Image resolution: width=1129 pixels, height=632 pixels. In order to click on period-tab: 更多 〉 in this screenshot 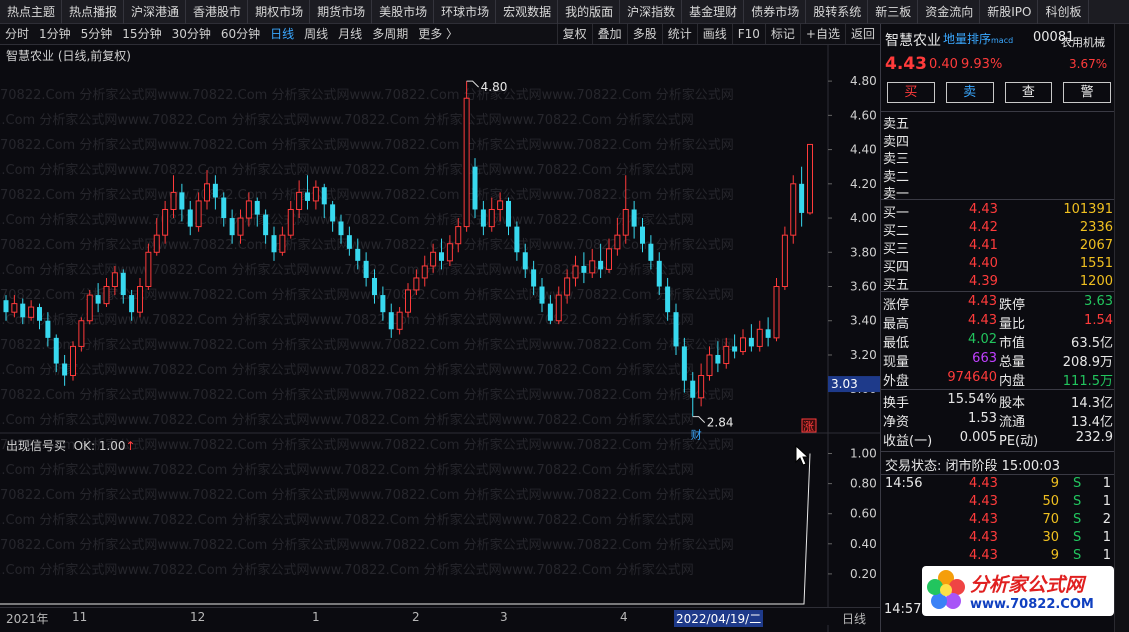, I will do `click(438, 34)`.